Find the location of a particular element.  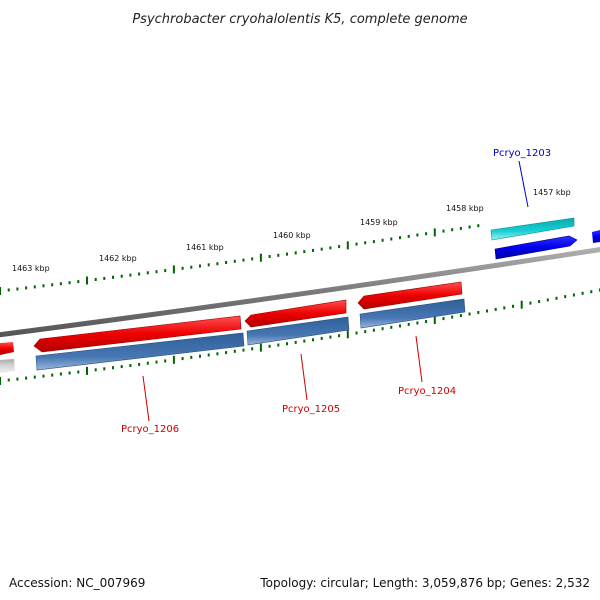

gene-label-pcryo-1206: Pcryo_1206 is located at coordinates (150, 429).